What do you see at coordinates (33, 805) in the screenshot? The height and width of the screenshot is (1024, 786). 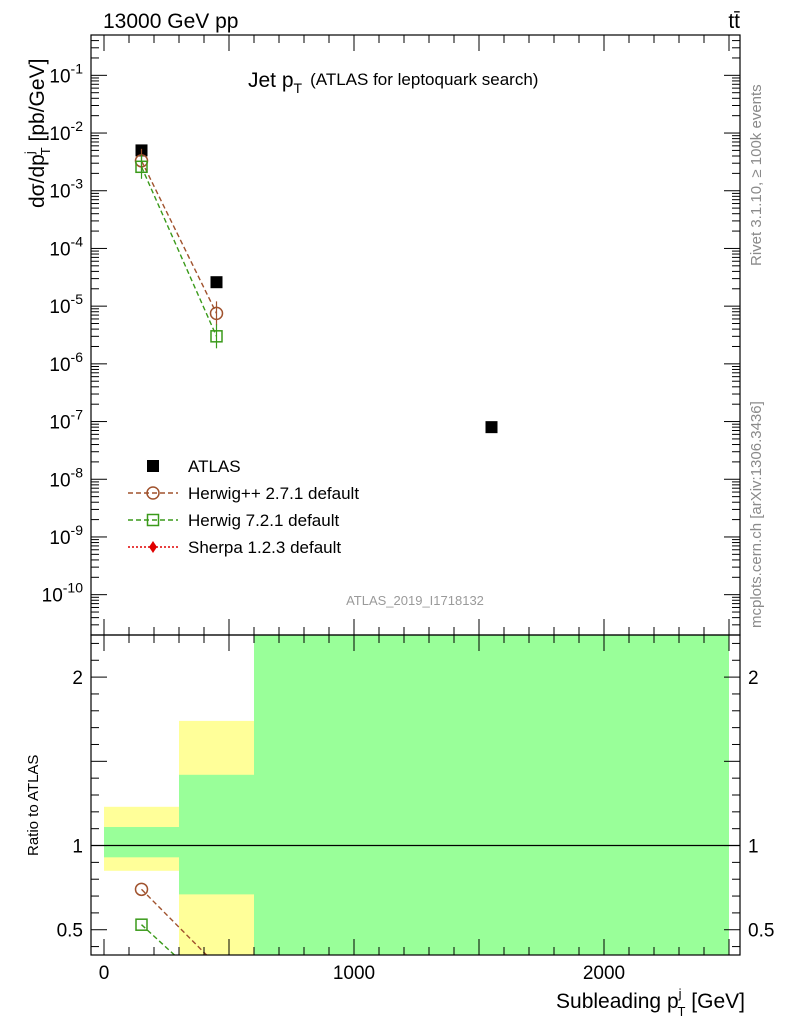 I see `ratio-axis-label: Ratio to ATLAS` at bounding box center [33, 805].